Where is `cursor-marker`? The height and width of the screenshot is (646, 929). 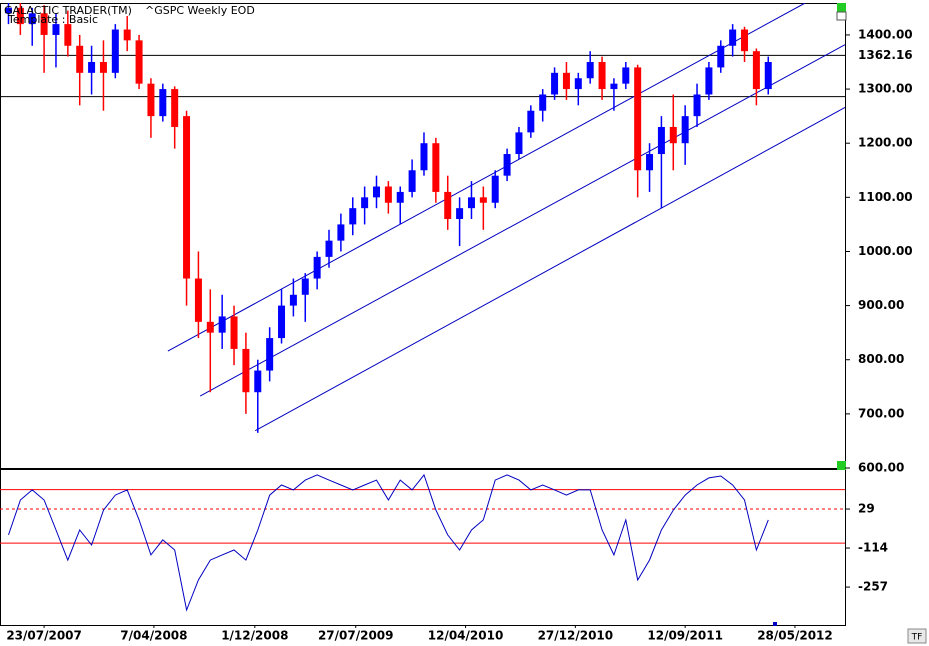
cursor-marker is located at coordinates (775, 624).